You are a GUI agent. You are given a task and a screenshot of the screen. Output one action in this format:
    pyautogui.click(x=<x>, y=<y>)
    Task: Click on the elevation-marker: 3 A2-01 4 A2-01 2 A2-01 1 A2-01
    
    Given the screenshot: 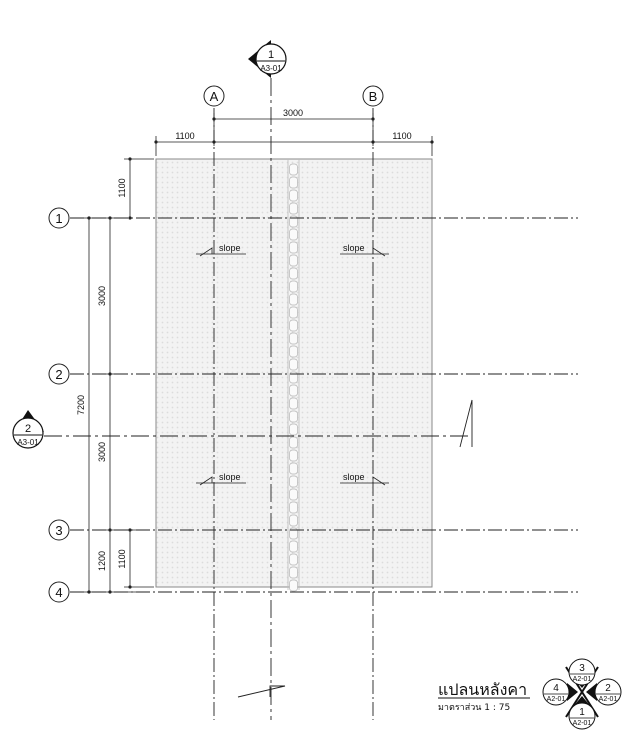 What is the action you would take?
    pyautogui.click(x=582, y=694)
    